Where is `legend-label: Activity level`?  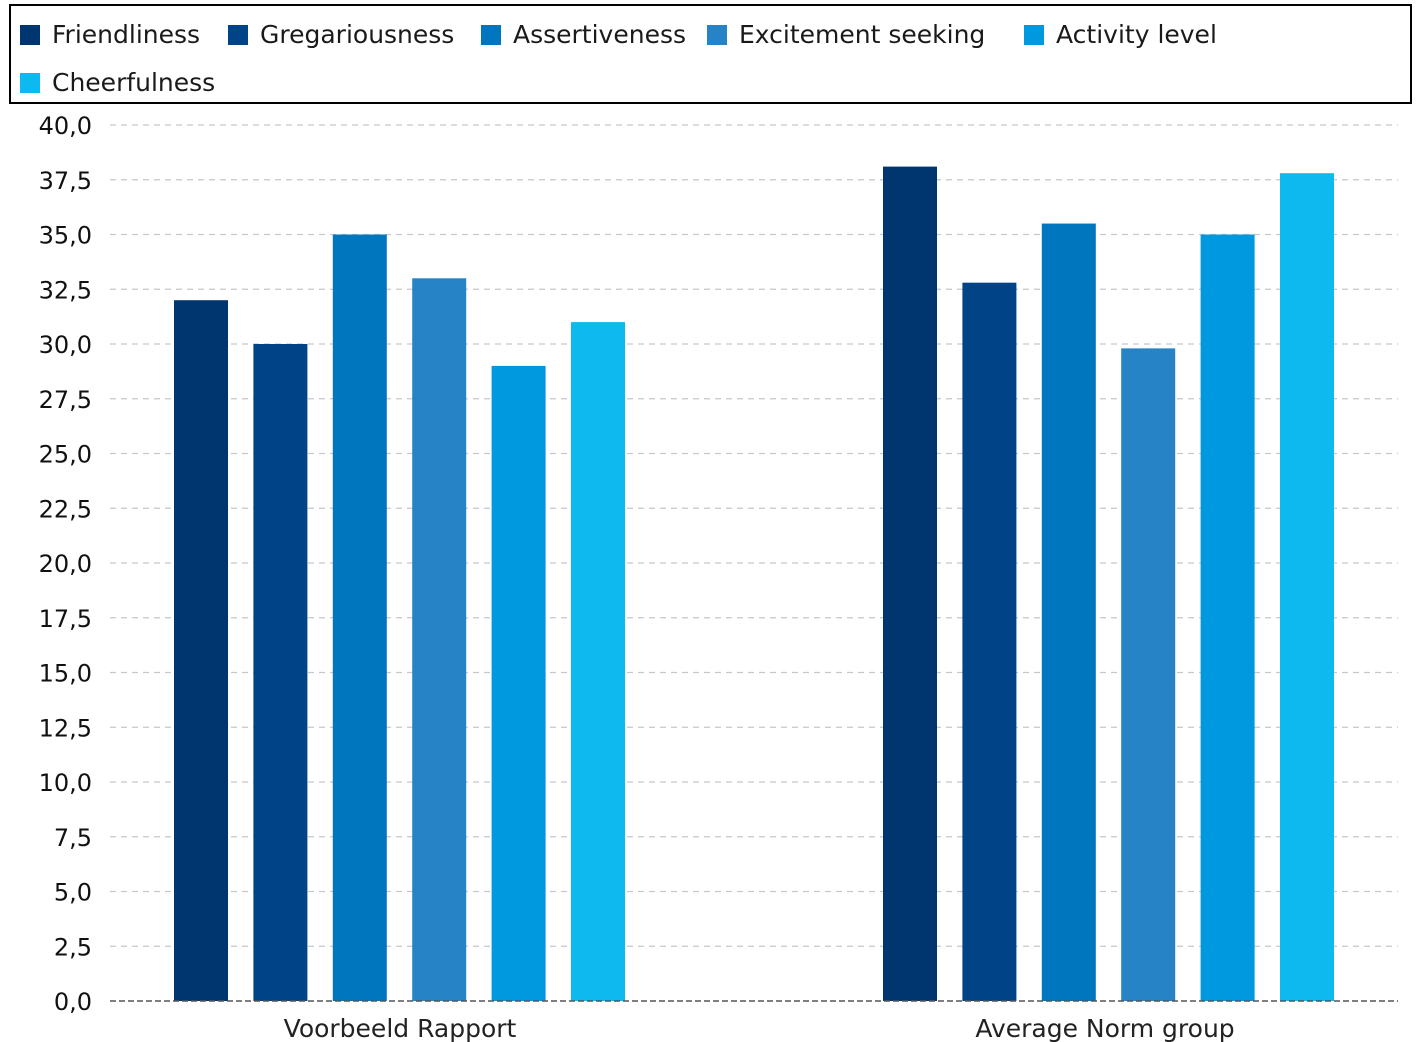
legend-label: Activity level is located at coordinates (1136, 34).